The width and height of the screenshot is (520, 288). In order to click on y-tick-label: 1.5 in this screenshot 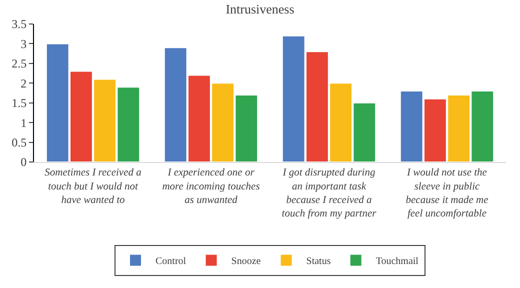, I will do `click(19, 103)`.